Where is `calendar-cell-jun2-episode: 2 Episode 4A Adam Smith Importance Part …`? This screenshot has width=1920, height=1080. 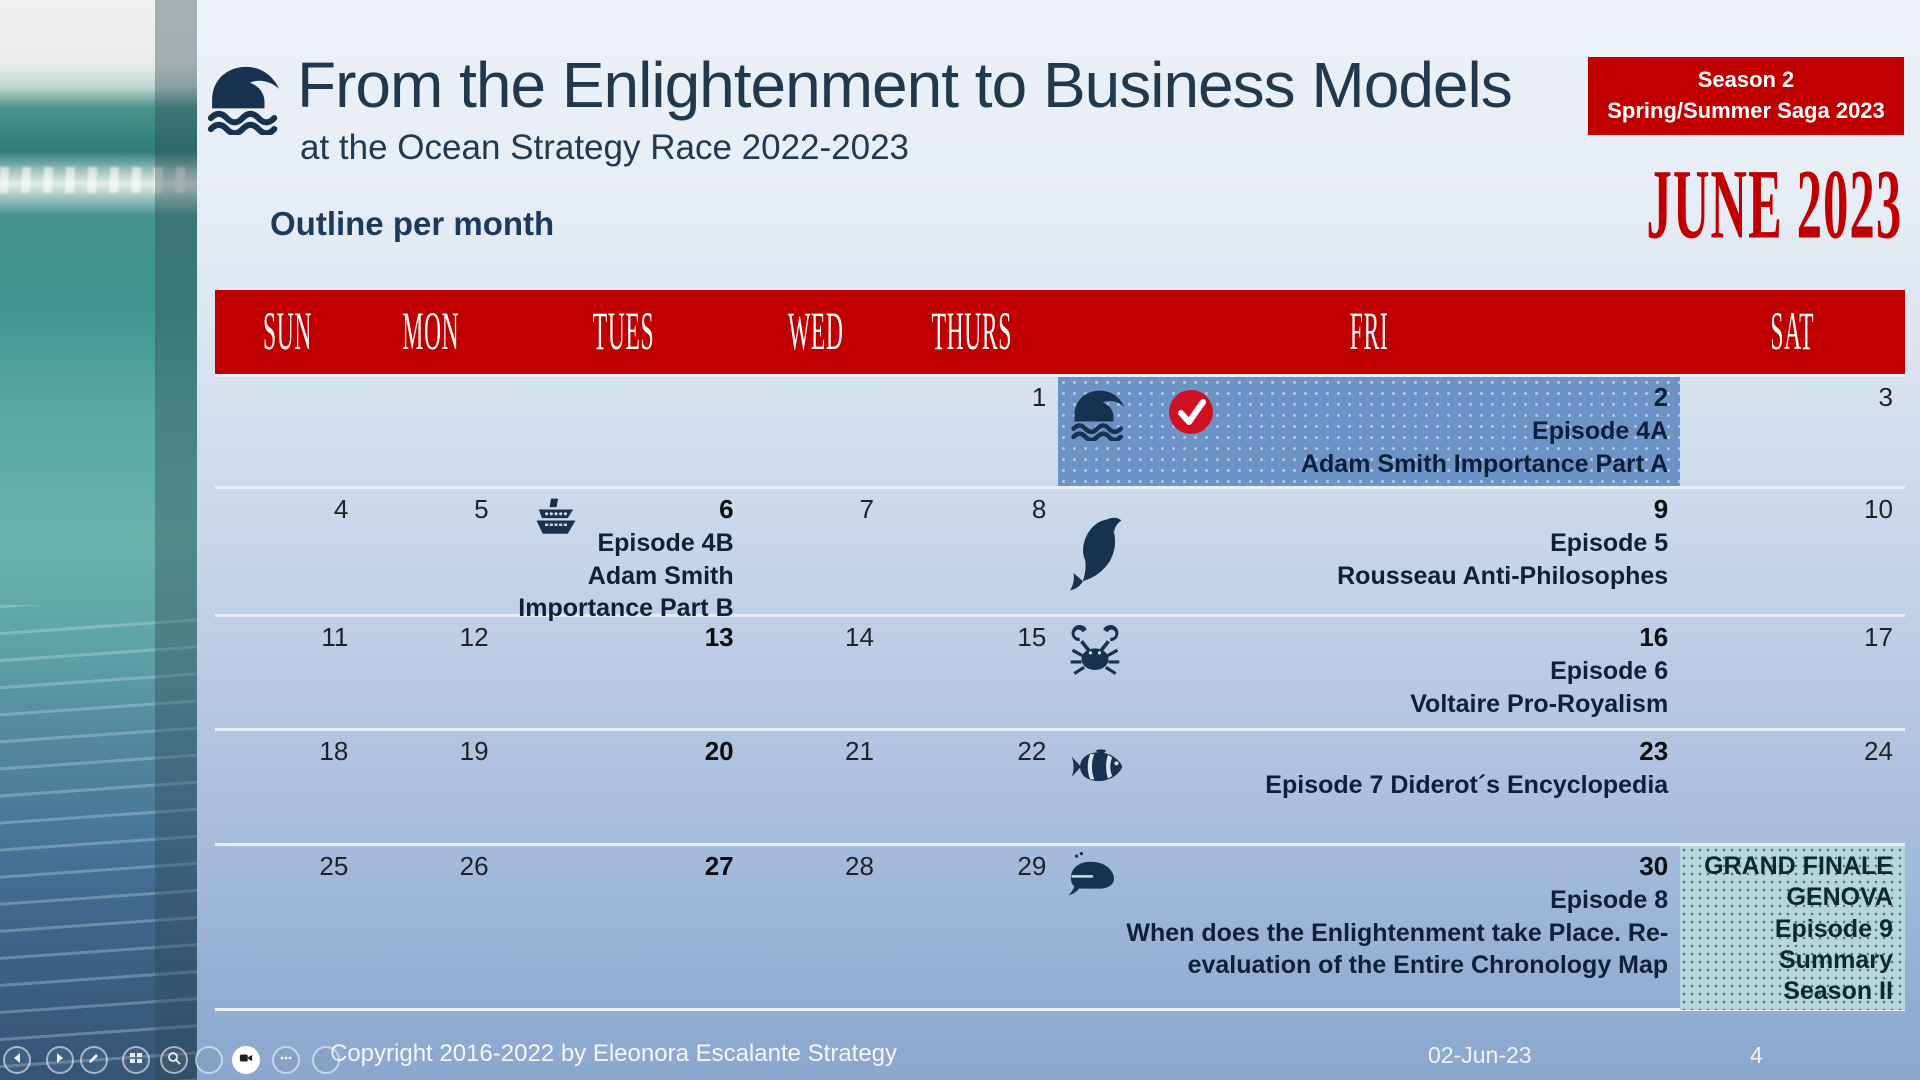 calendar-cell-jun2-episode: 2 Episode 4A Adam Smith Importance Part … is located at coordinates (1369, 431).